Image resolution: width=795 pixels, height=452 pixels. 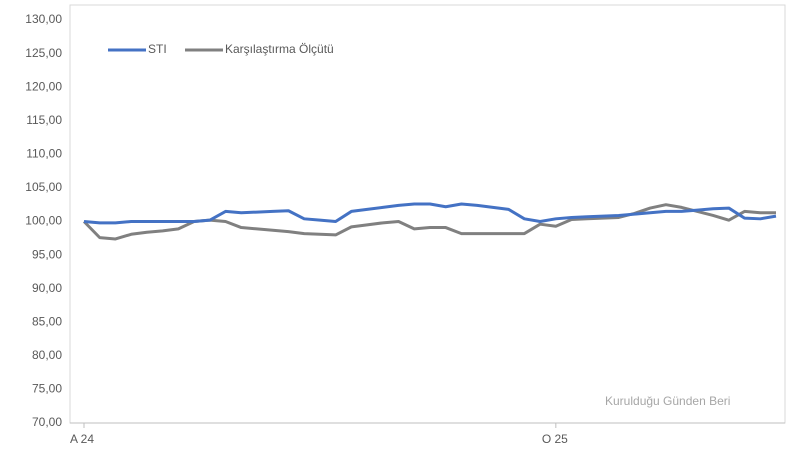 I want to click on y-tick-label: 90,00, so click(x=47, y=288).